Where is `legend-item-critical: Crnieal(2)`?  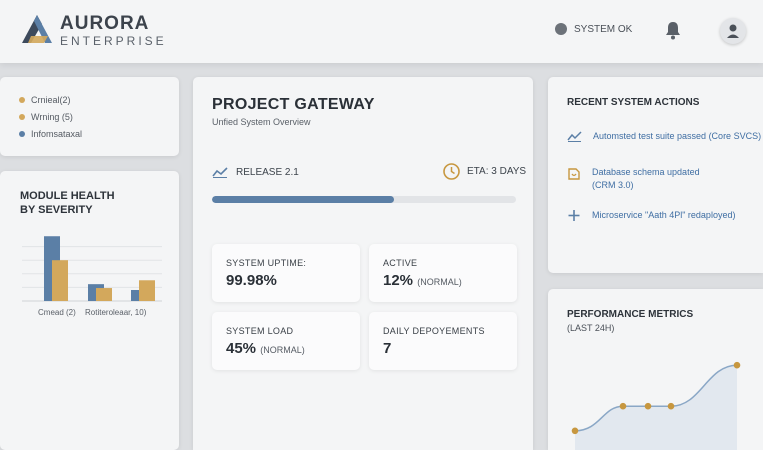 legend-item-critical: Crnieal(2) is located at coordinates (45, 100).